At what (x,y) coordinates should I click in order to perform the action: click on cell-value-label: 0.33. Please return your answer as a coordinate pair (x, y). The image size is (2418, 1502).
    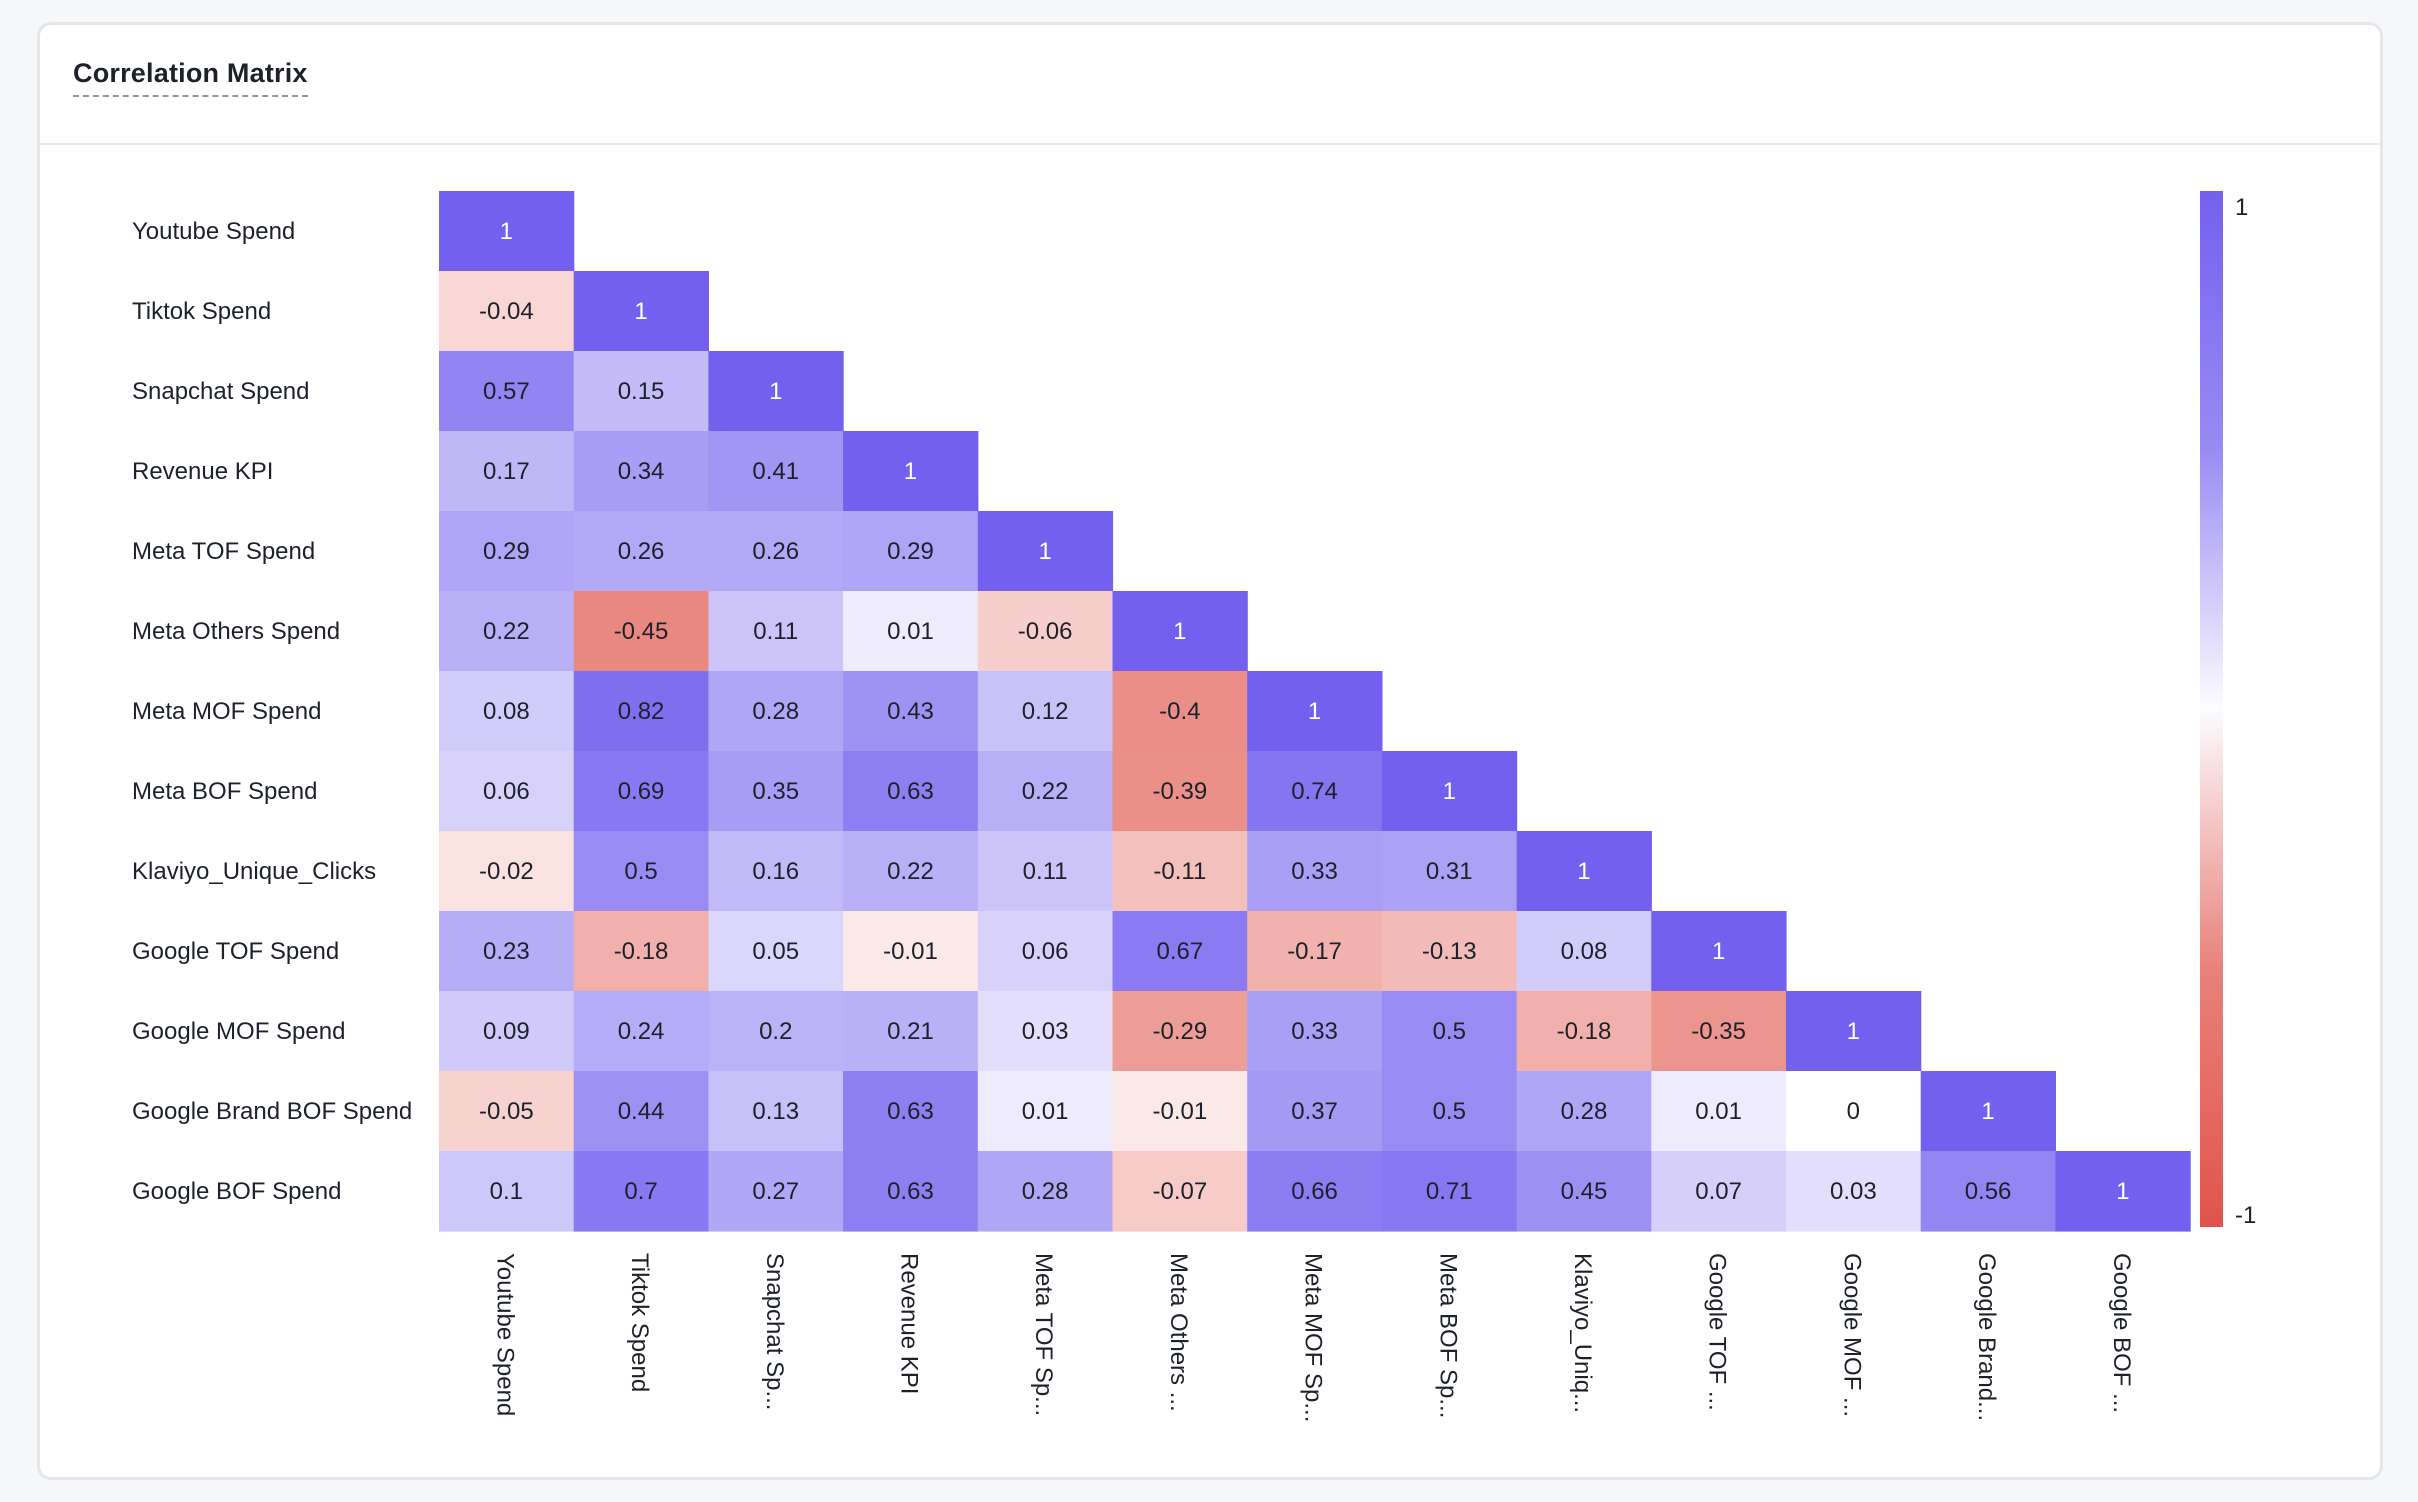
    Looking at the image, I should click on (1314, 1031).